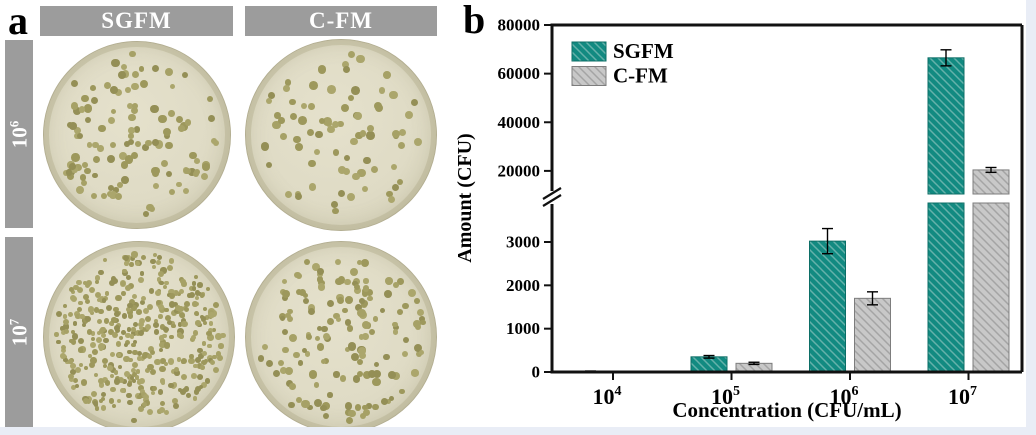 The height and width of the screenshot is (435, 1036). Describe the element at coordinates (872, 335) in the screenshot. I see `bar-cfm-10e6` at that location.